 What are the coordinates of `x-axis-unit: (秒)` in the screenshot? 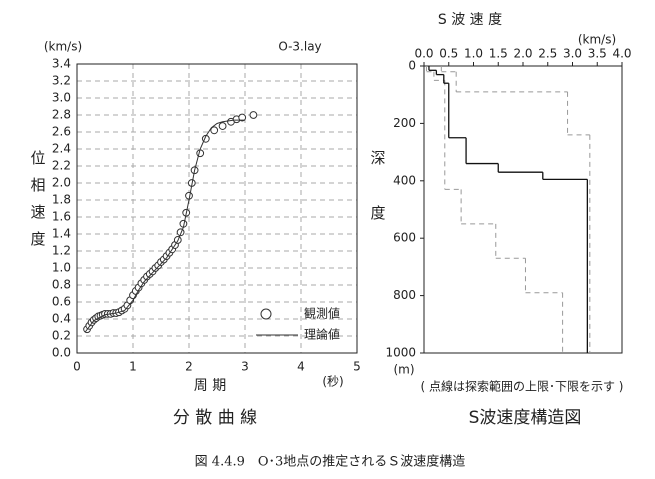 It's located at (332, 382).